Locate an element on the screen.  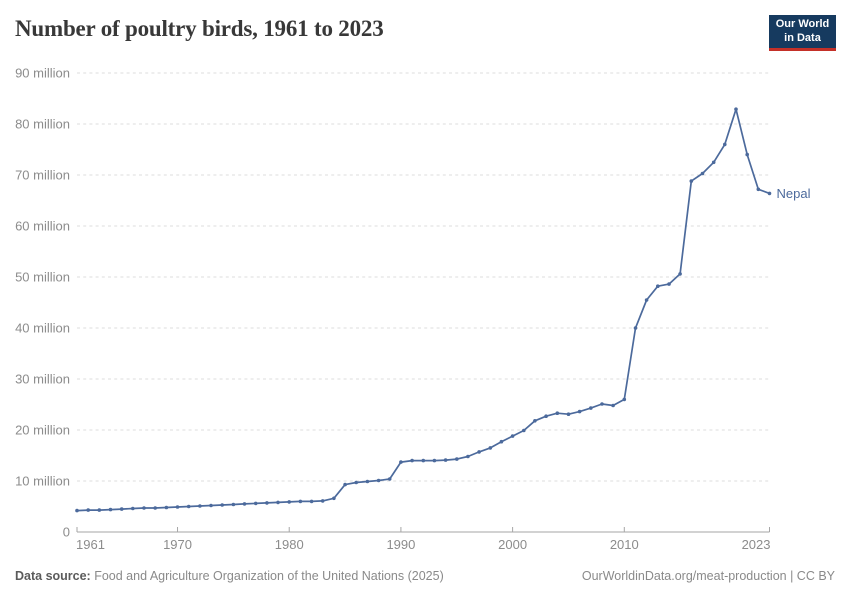
data-point-2004 is located at coordinates (557, 413).